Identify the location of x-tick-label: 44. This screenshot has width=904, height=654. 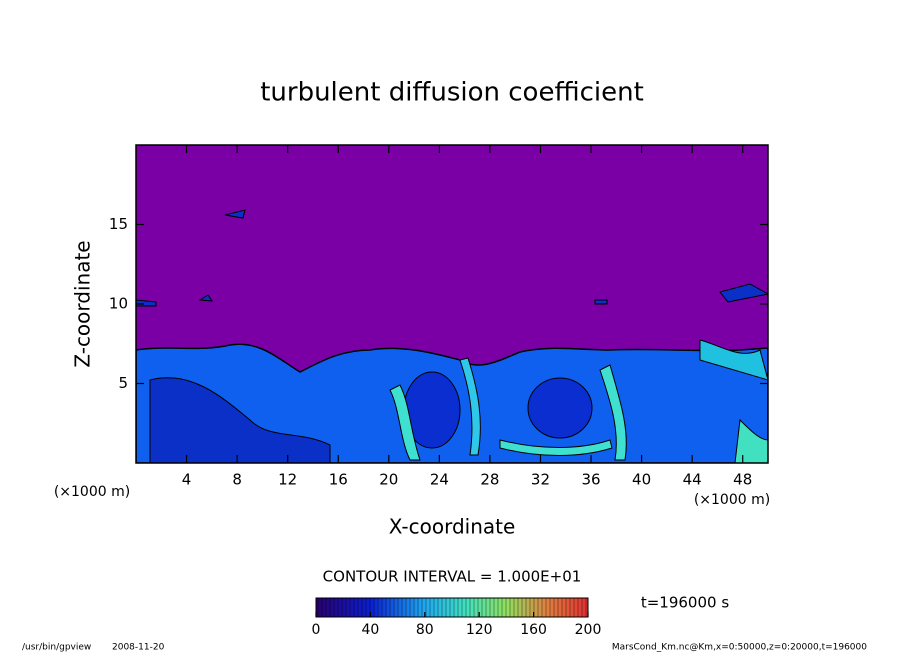
(692, 480).